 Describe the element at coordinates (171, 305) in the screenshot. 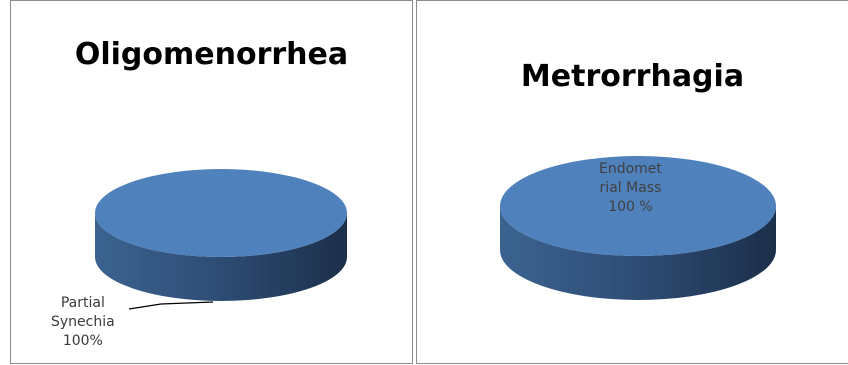

I see `leader-line` at that location.